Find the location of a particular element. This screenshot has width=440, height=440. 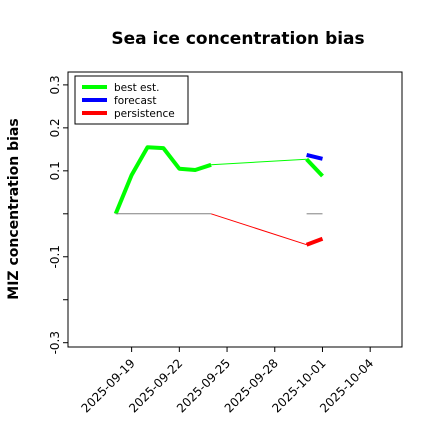

legend-label: persistence is located at coordinates (144, 114).